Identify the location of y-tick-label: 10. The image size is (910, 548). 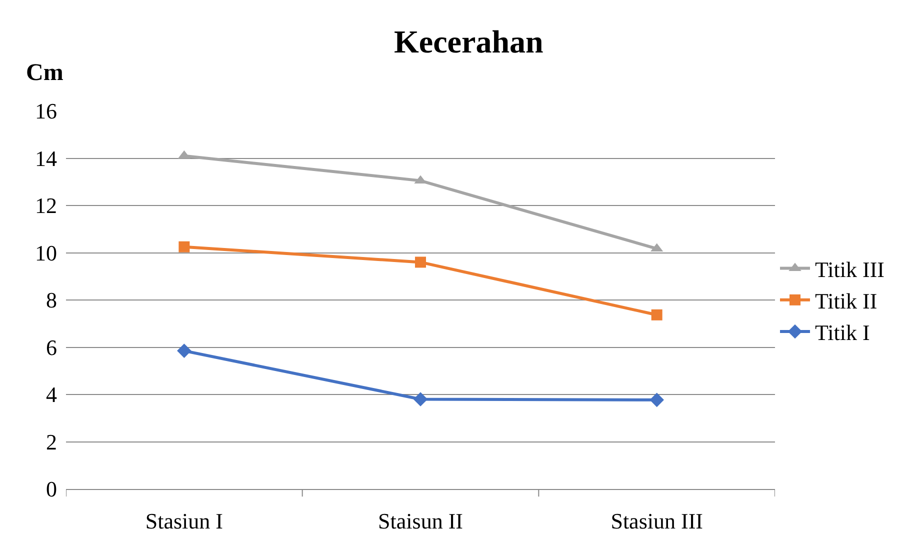
(46, 253).